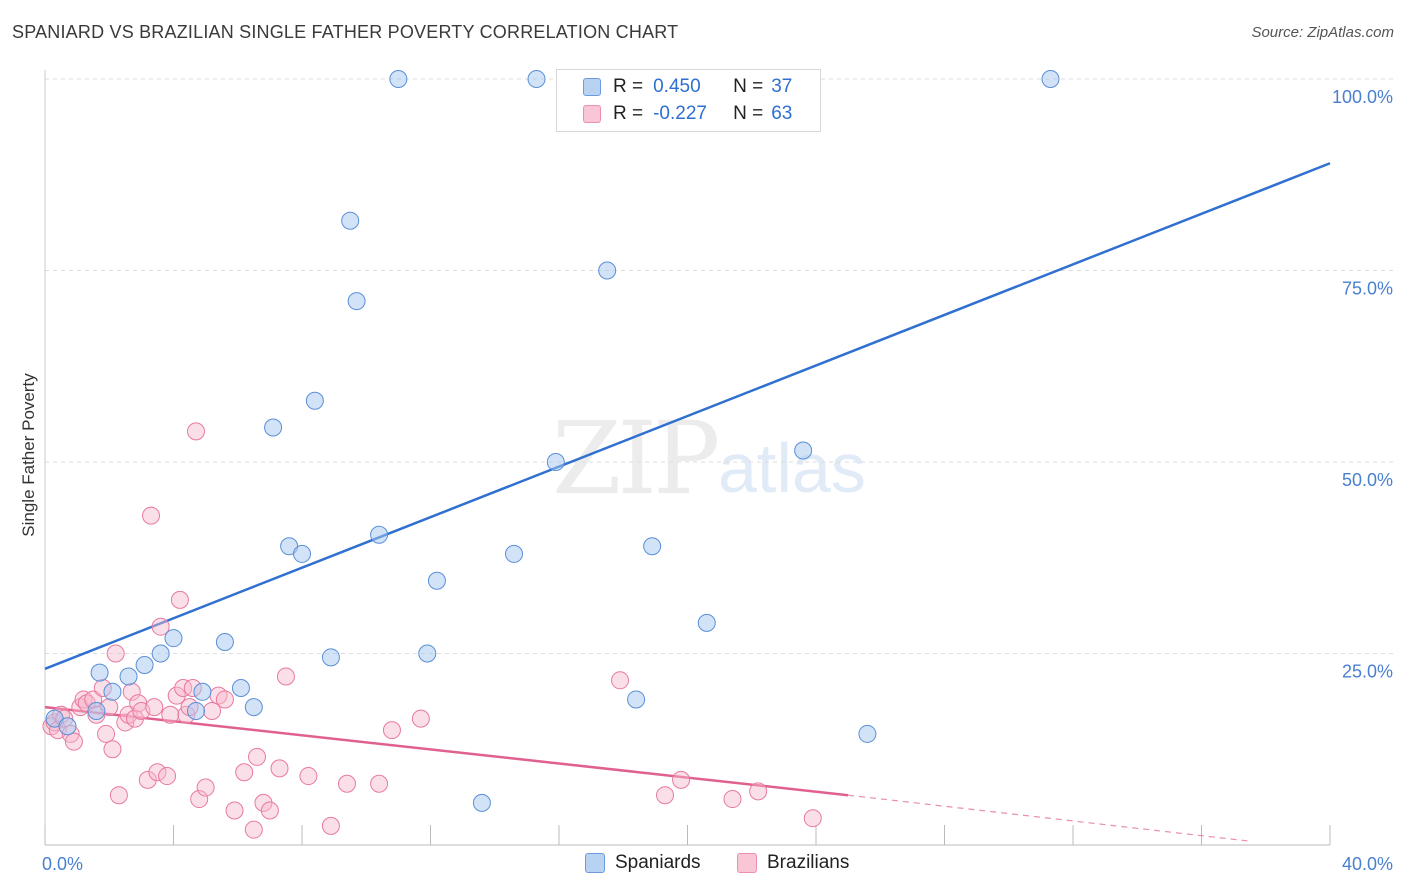 Image resolution: width=1406 pixels, height=892 pixels. Describe the element at coordinates (658, 862) in the screenshot. I see `spaniards-legend-label: Spaniards` at that location.